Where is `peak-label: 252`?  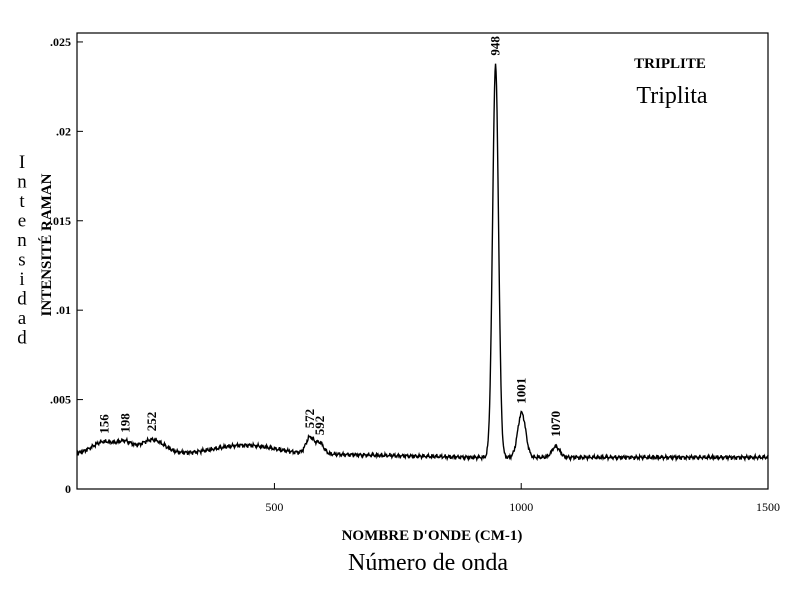 peak-label: 252 is located at coordinates (151, 422).